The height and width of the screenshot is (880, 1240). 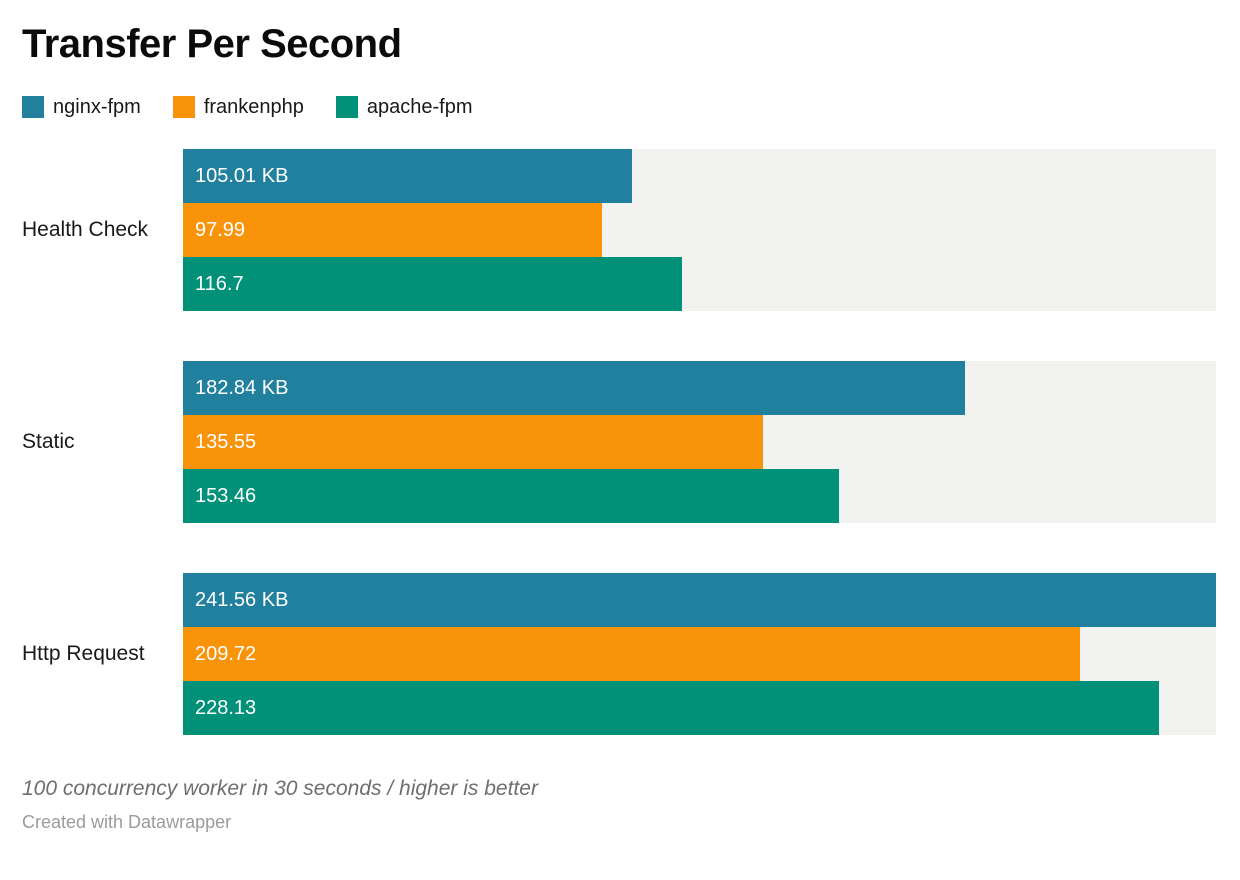 I want to click on bar-track-frankenphp-health-check: 97.99, so click(x=699, y=230).